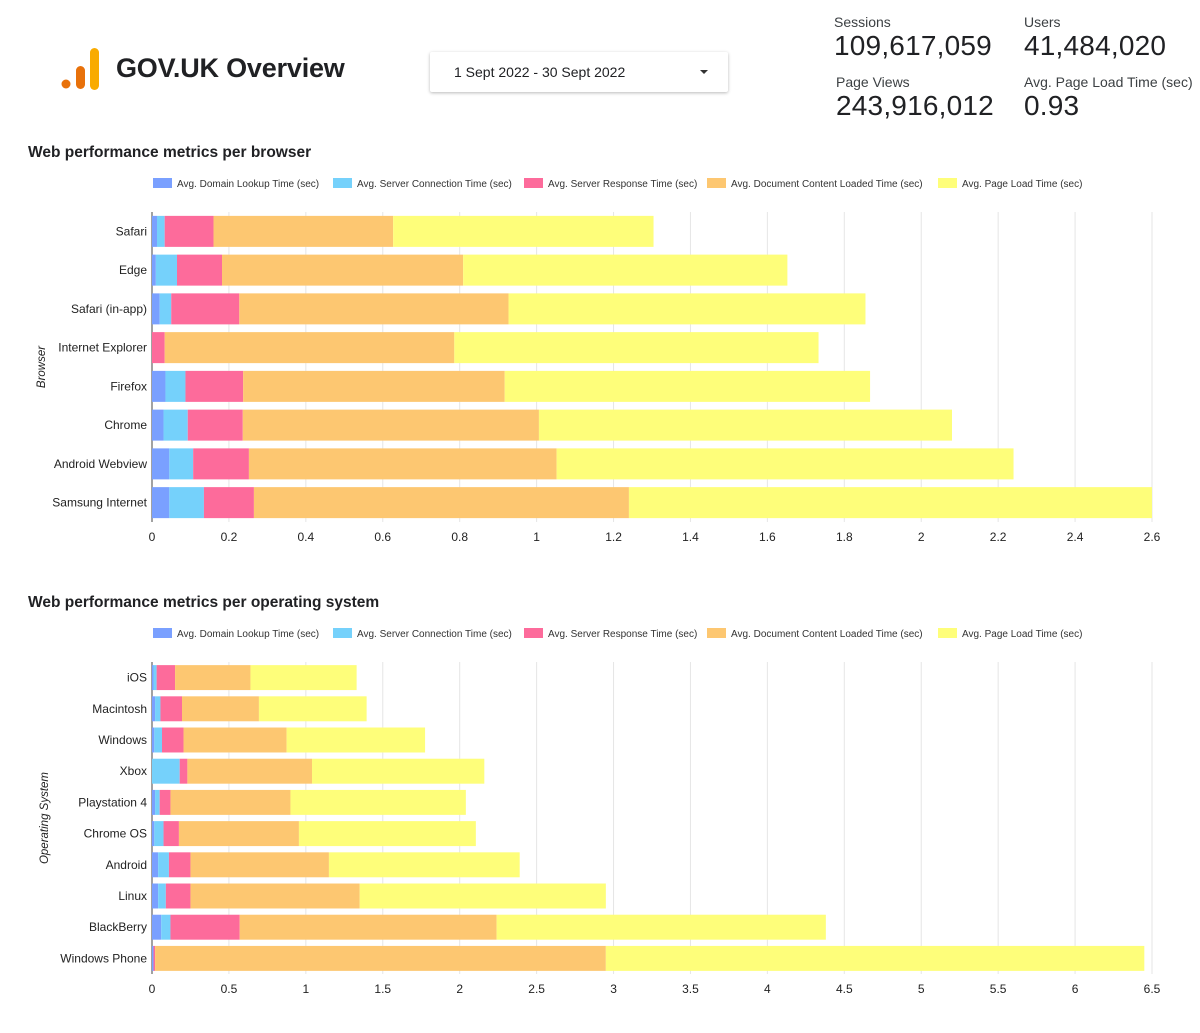 The height and width of the screenshot is (1033, 1200). I want to click on x-tick-label: 1.2, so click(613, 537).